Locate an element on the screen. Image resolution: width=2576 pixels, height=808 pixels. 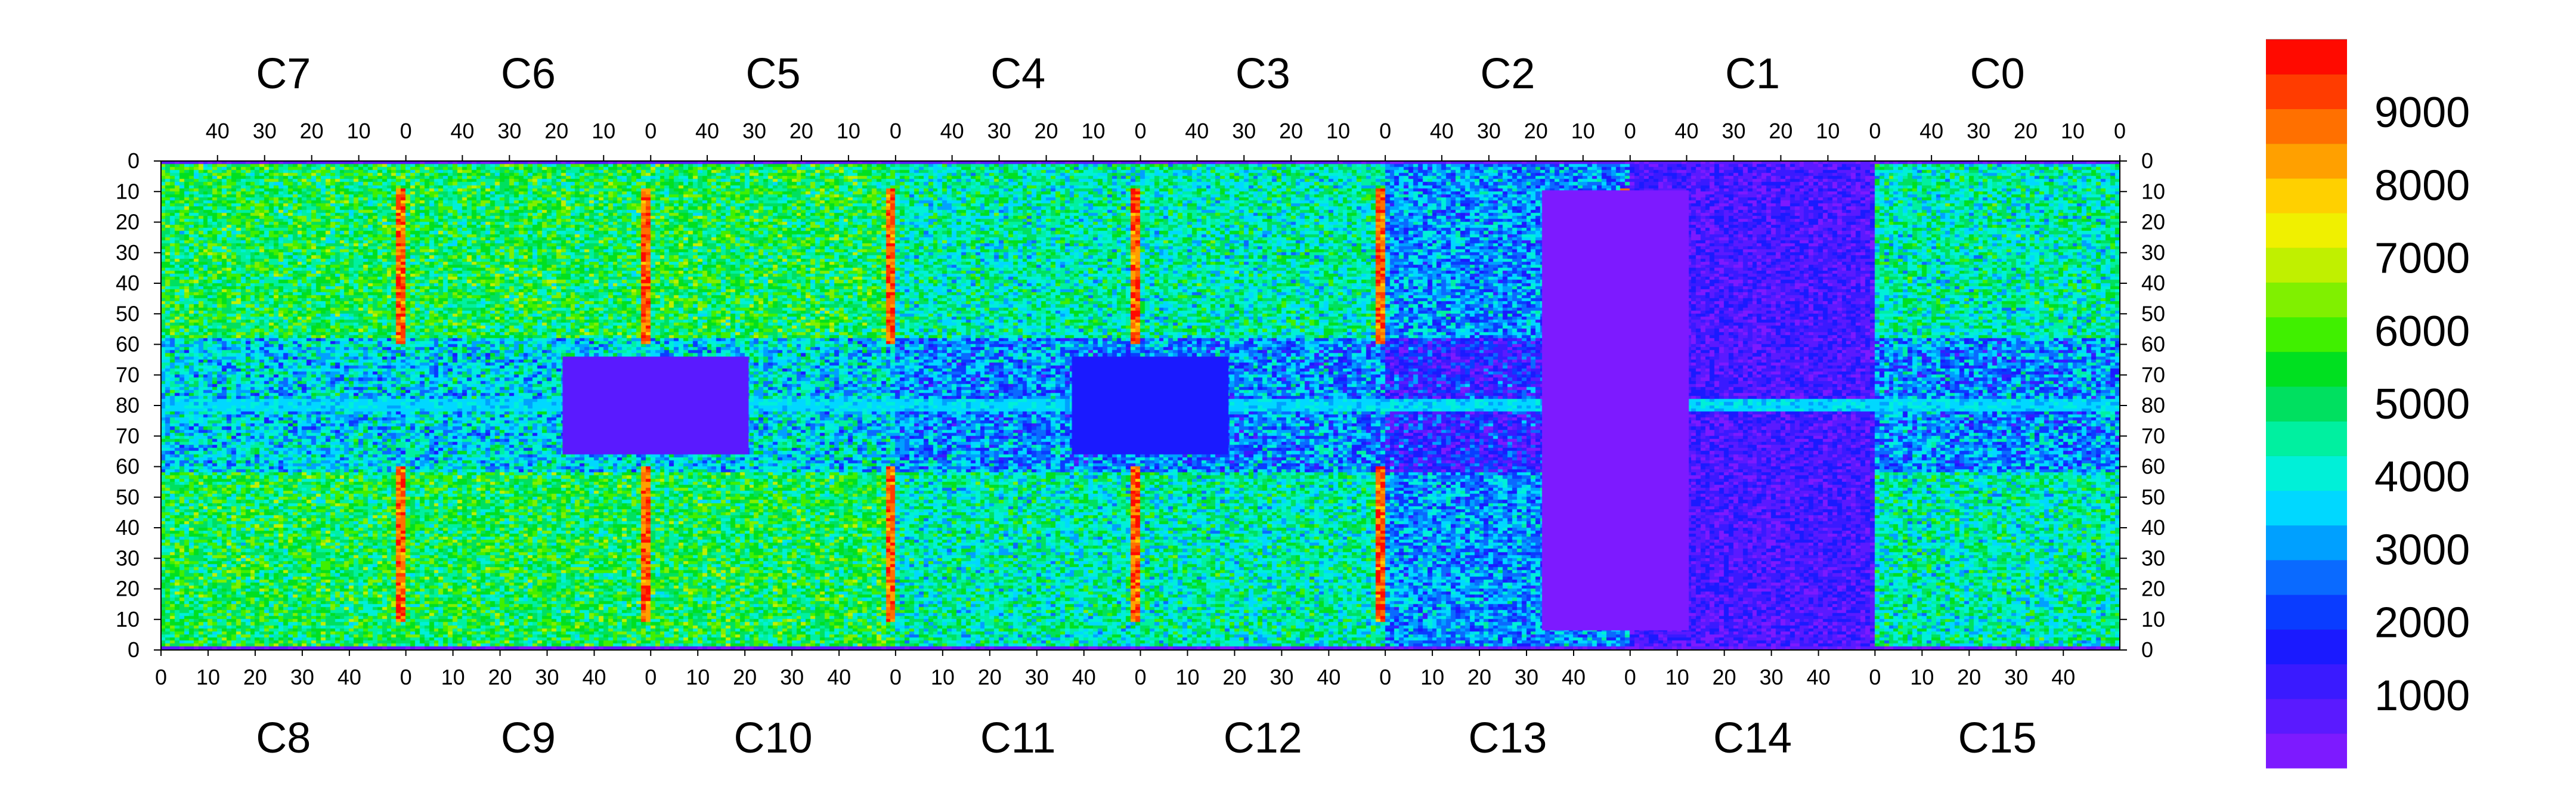
bottom-chip-label: C12 is located at coordinates (1263, 738).